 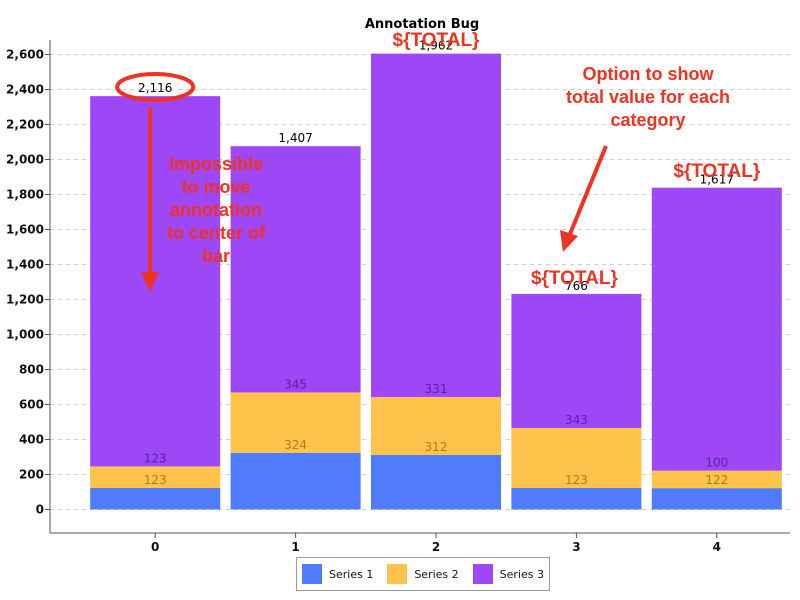 I want to click on legend: Series 1 Series 2 Series 3, so click(x=423, y=574).